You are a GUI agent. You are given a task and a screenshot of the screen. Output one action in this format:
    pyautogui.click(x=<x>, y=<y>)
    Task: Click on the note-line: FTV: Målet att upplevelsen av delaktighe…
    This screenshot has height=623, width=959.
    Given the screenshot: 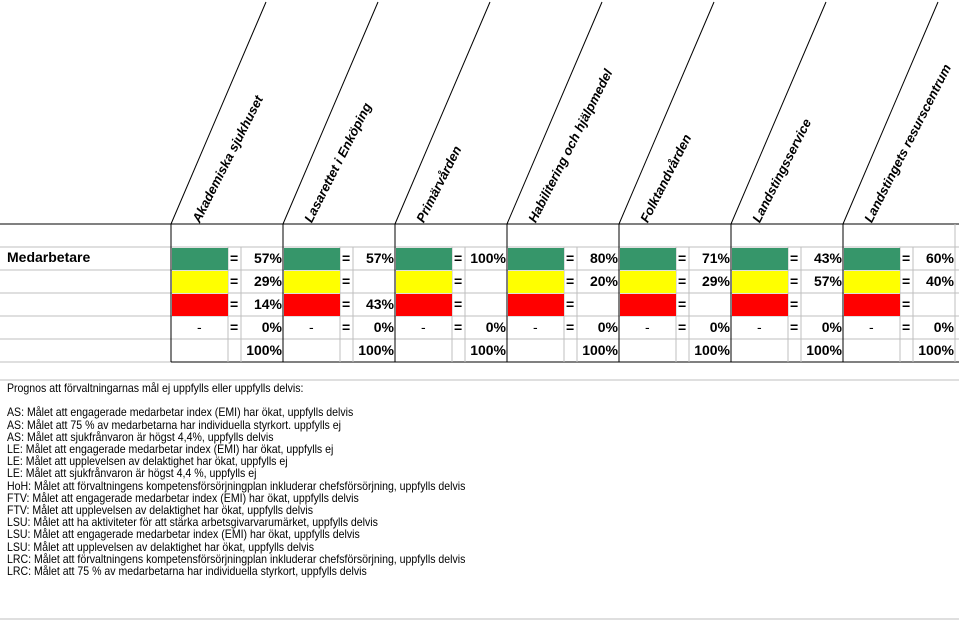 What is the action you would take?
    pyautogui.click(x=160, y=510)
    